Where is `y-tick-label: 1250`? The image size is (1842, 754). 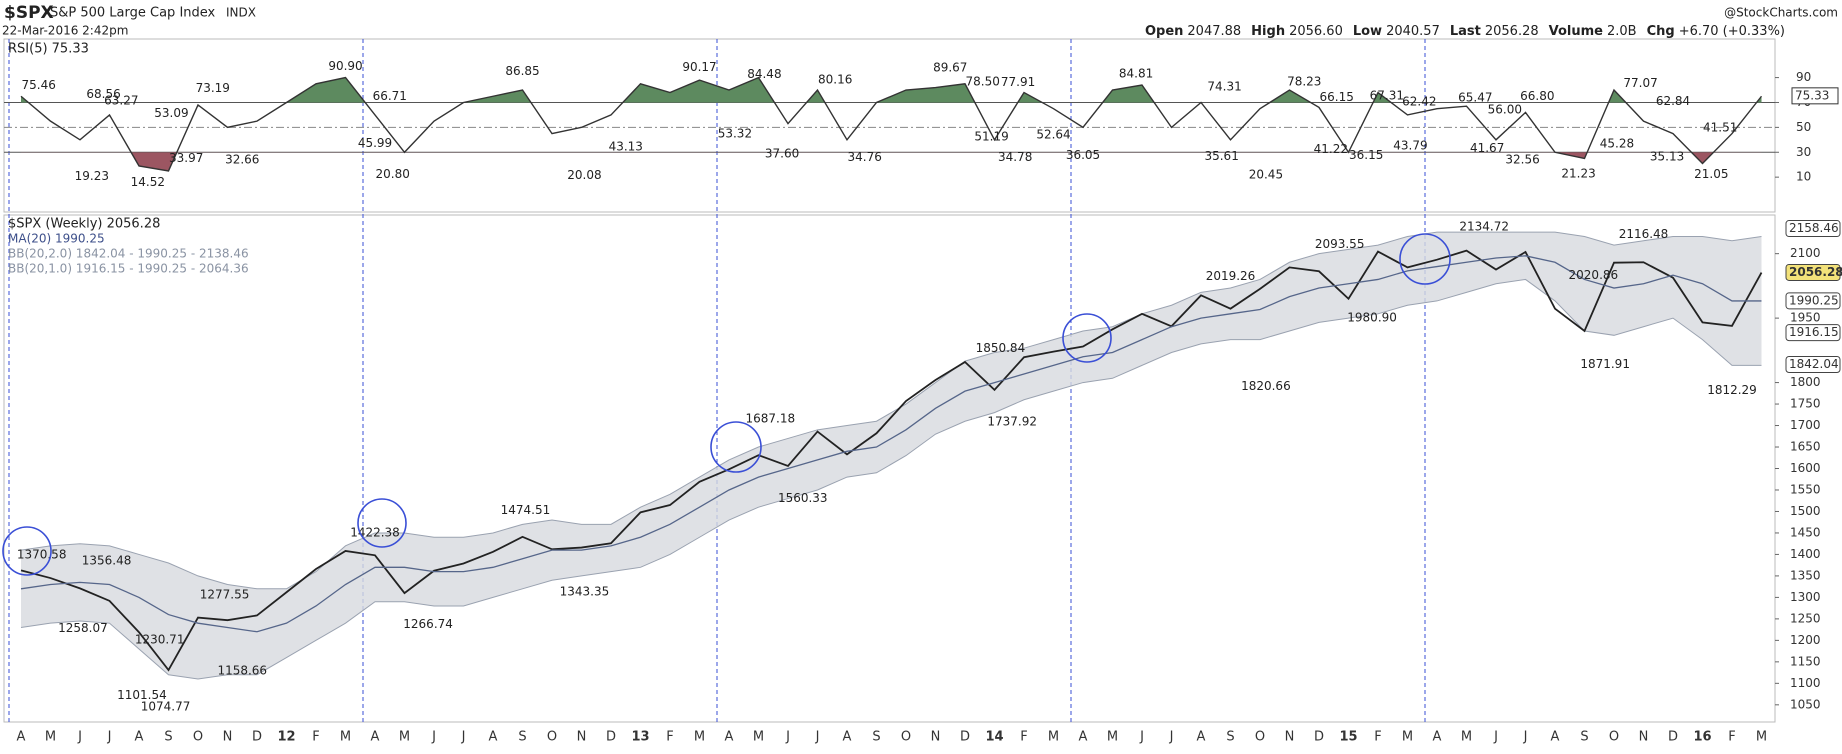 y-tick-label: 1250 is located at coordinates (1805, 618).